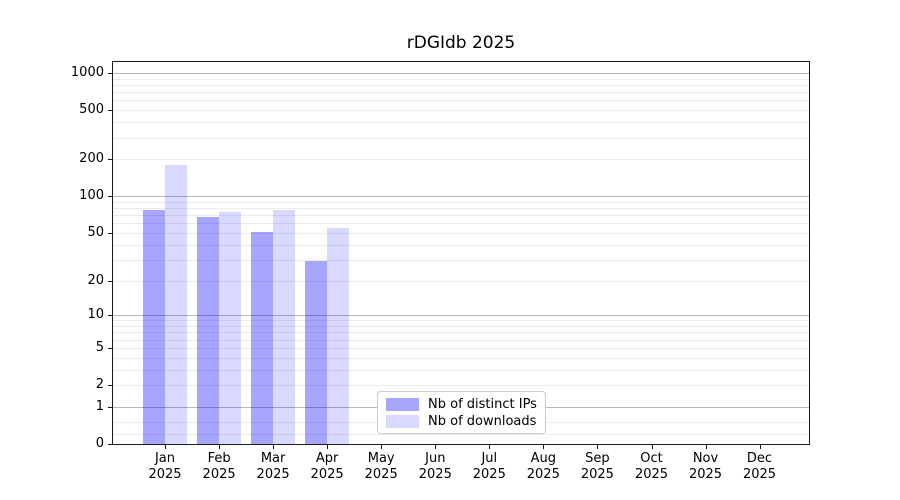 This screenshot has width=900, height=500. What do you see at coordinates (705, 466) in the screenshot?
I see `x-tick-label-nov: Nov 2025` at bounding box center [705, 466].